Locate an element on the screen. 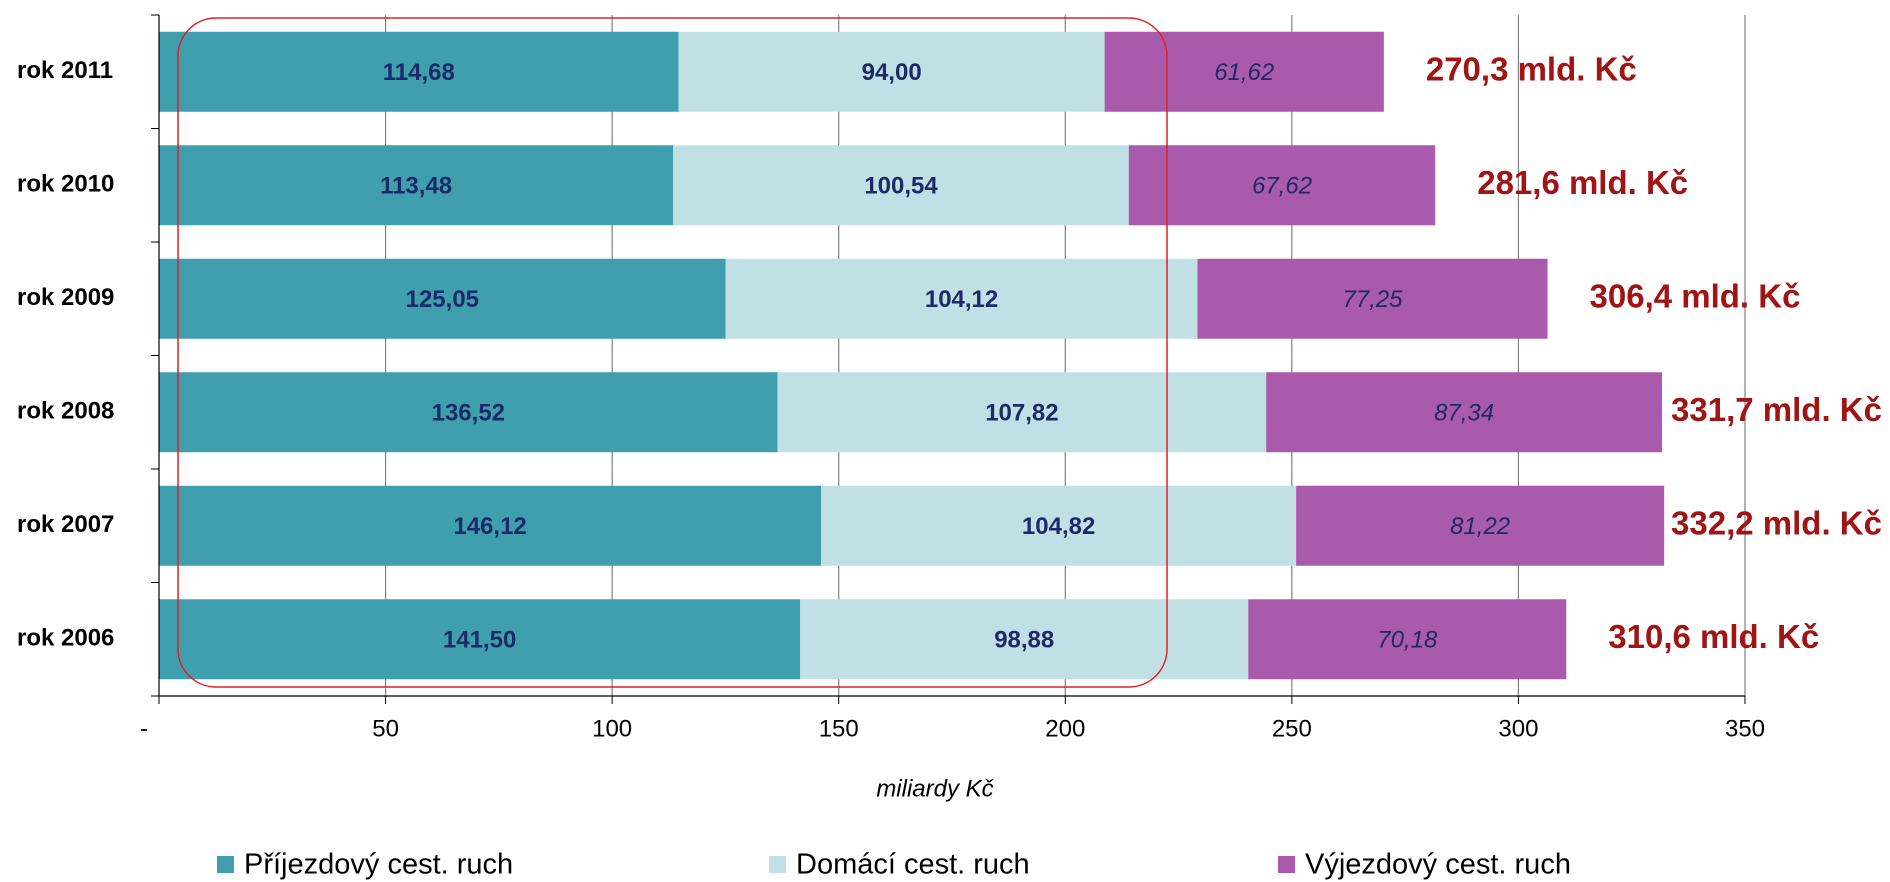 The width and height of the screenshot is (1890, 882). legend-label: Domácí cest. ruch is located at coordinates (913, 865).